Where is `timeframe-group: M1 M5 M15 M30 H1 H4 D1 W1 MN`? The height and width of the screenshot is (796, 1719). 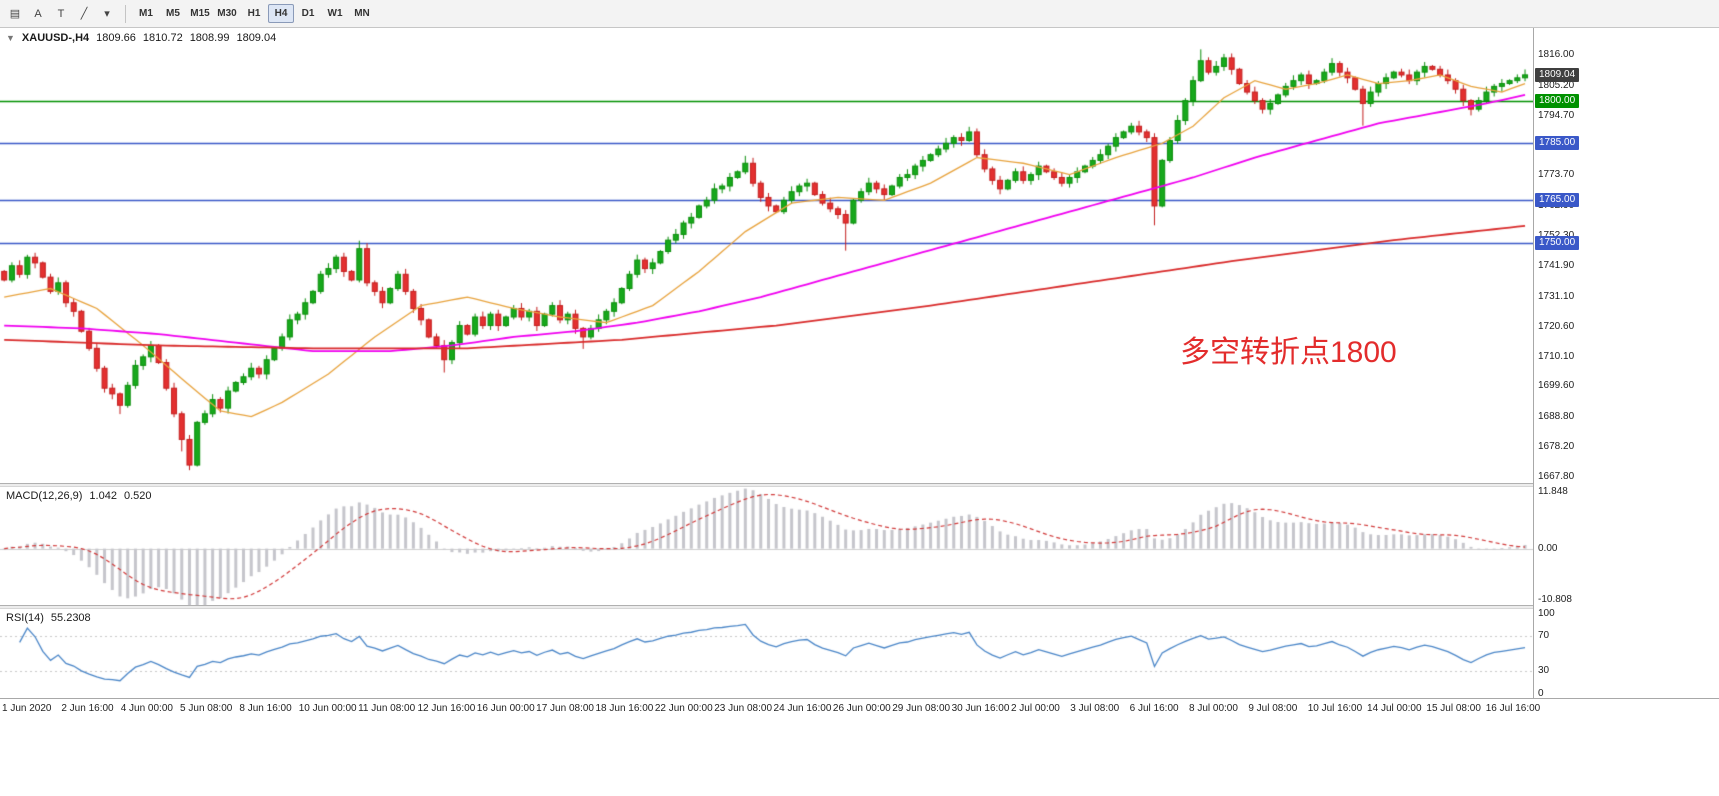 timeframe-group: M1 M5 M15 M30 H1 H4 D1 W1 MN is located at coordinates (254, 13).